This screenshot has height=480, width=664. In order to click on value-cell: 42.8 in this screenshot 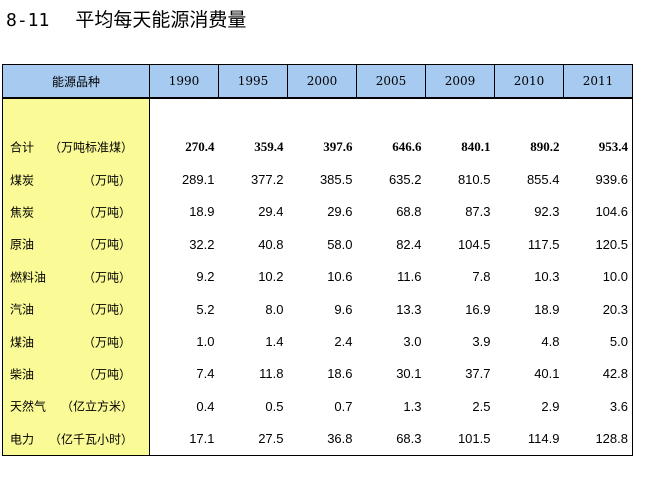, I will do `click(598, 374)`.